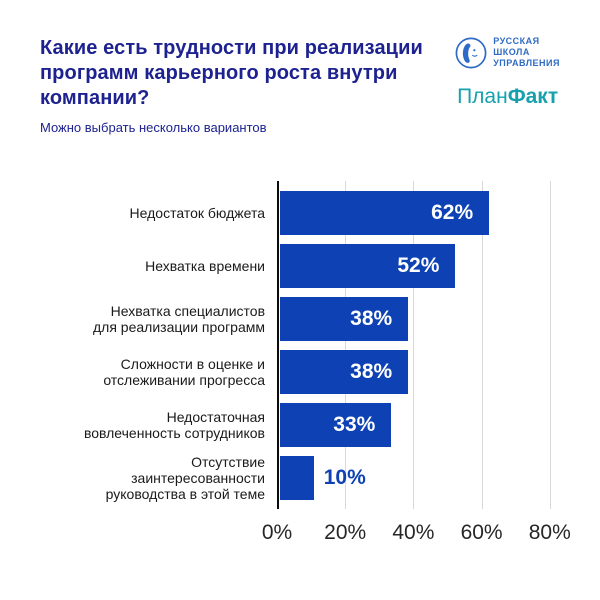 The image size is (600, 600). I want to click on x-axis-tick-label: 60%, so click(481, 532).